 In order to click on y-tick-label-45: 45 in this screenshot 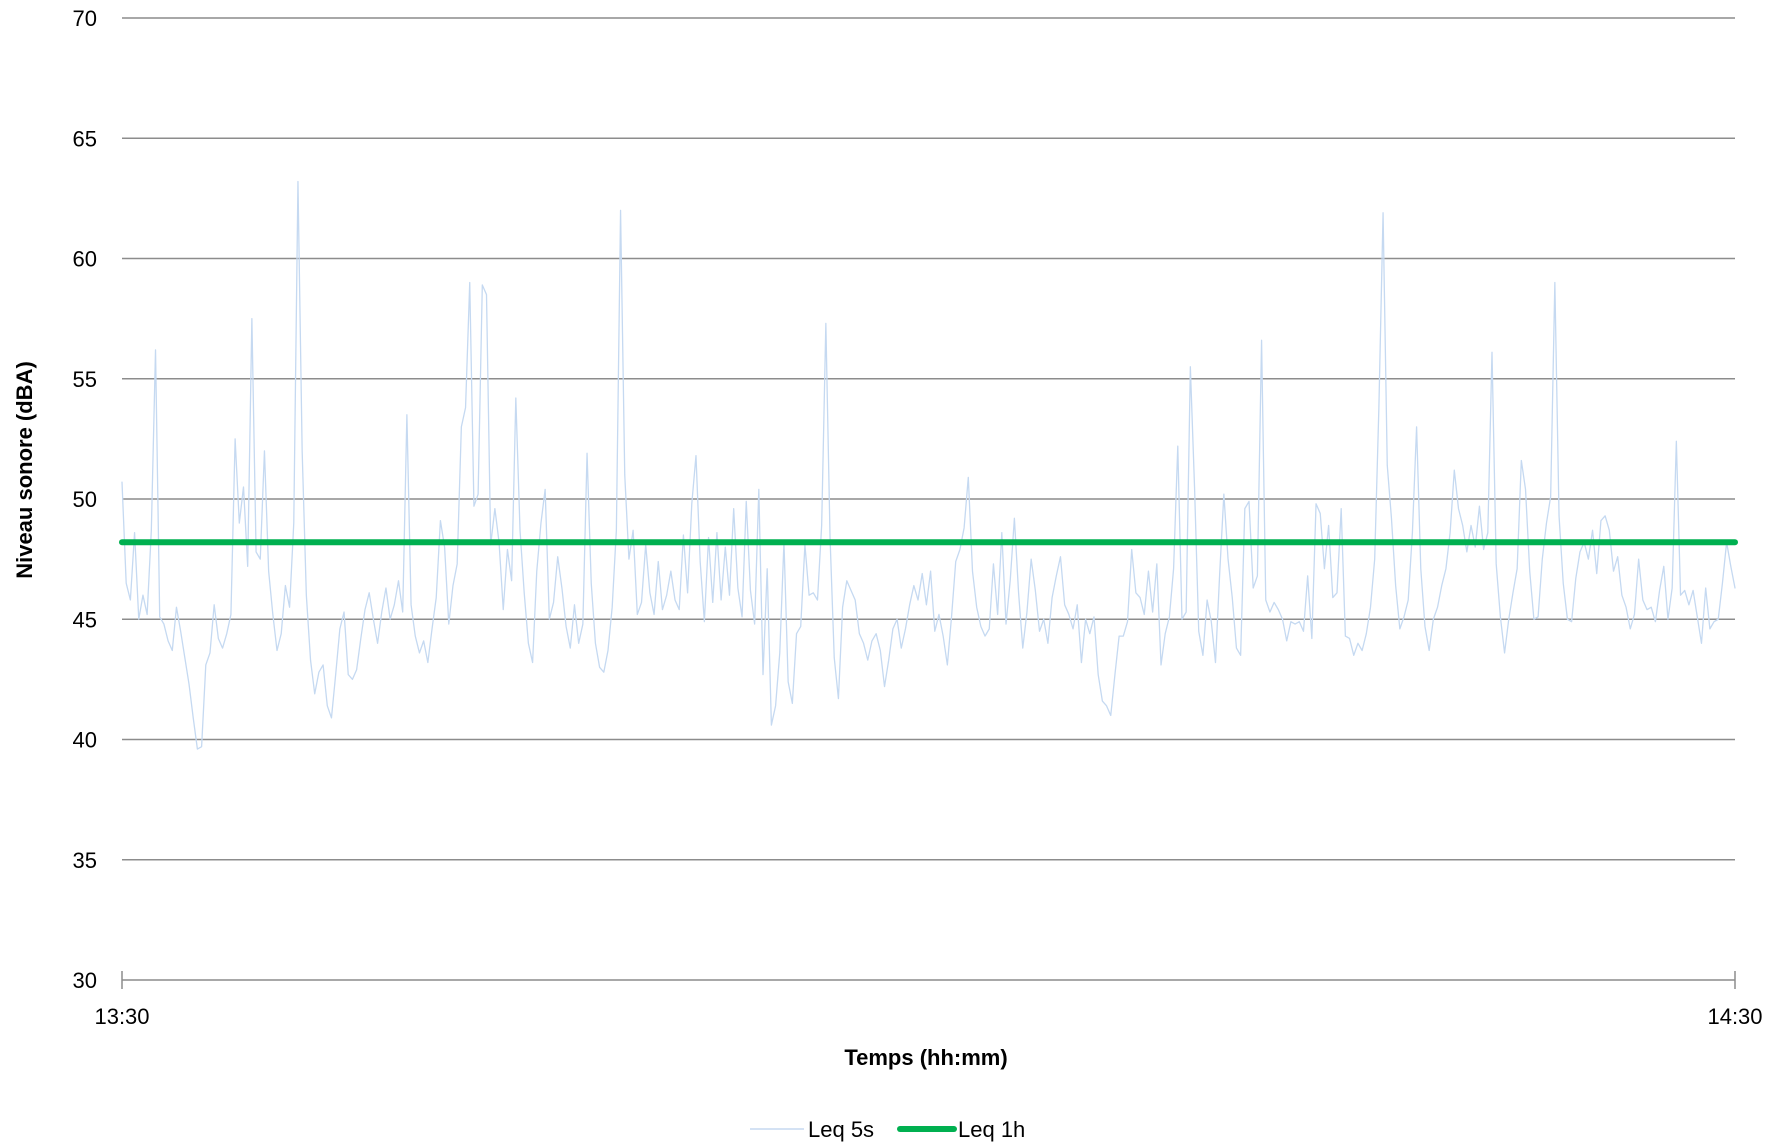, I will do `click(85, 619)`.